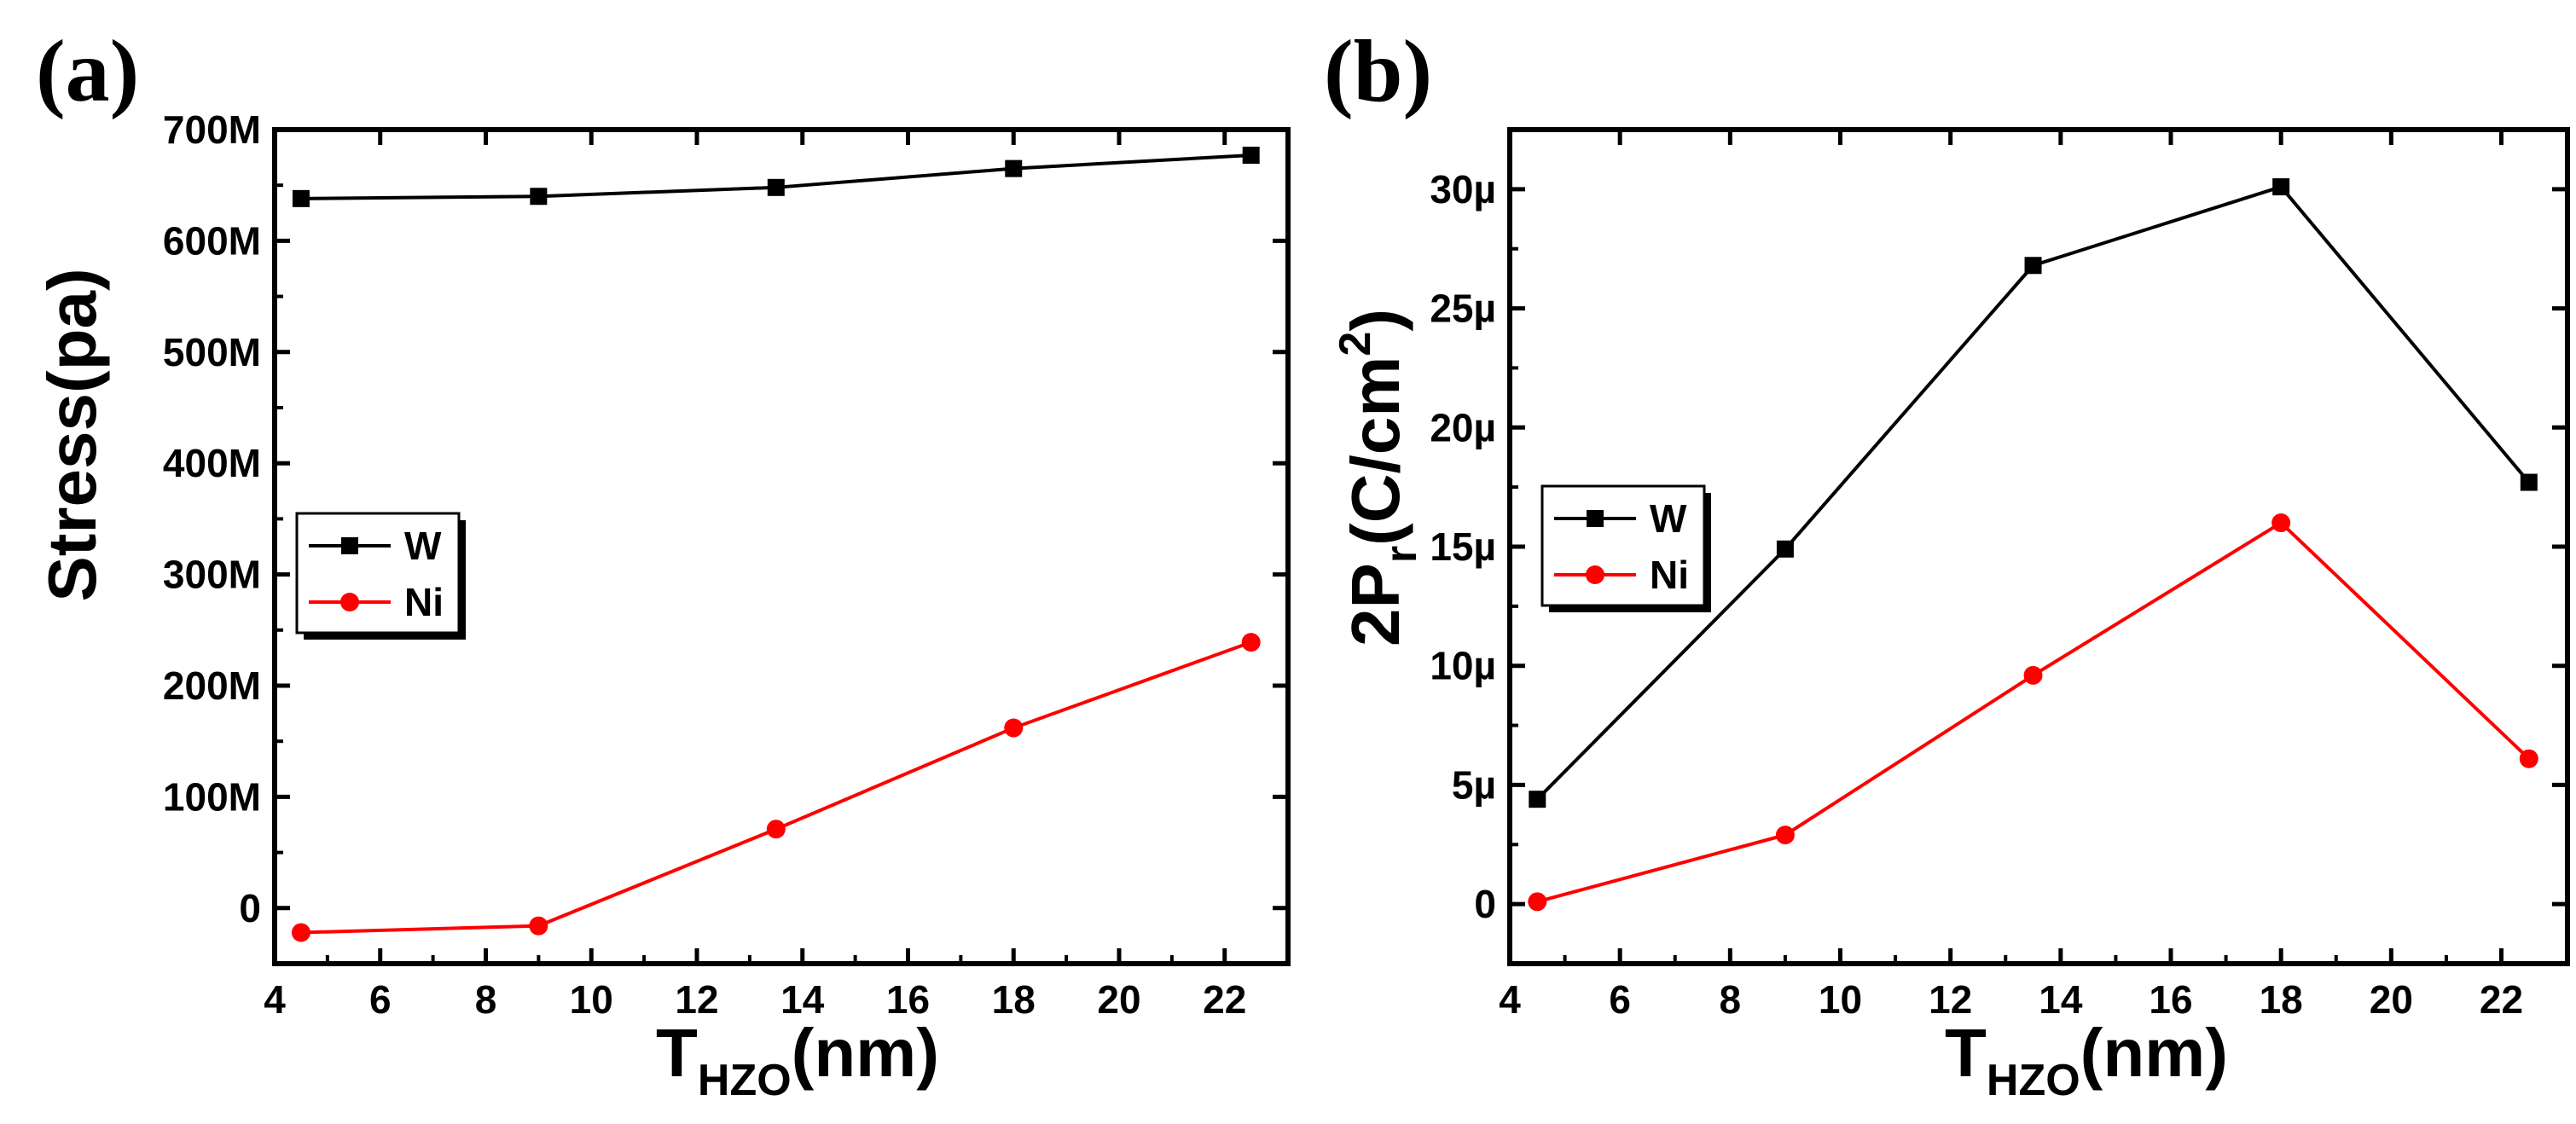 Image resolution: width=2576 pixels, height=1124 pixels. I want to click on panel-a-x-tick-label: 6, so click(380, 999).